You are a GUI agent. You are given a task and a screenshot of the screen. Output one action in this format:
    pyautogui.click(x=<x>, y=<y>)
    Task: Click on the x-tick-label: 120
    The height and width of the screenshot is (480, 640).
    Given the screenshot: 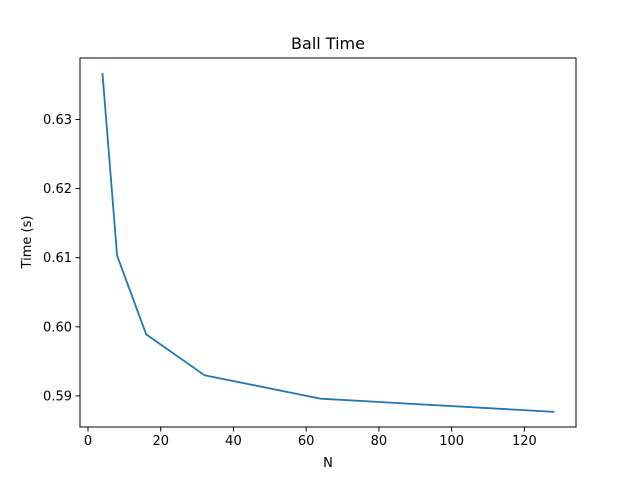 What is the action you would take?
    pyautogui.click(x=524, y=441)
    